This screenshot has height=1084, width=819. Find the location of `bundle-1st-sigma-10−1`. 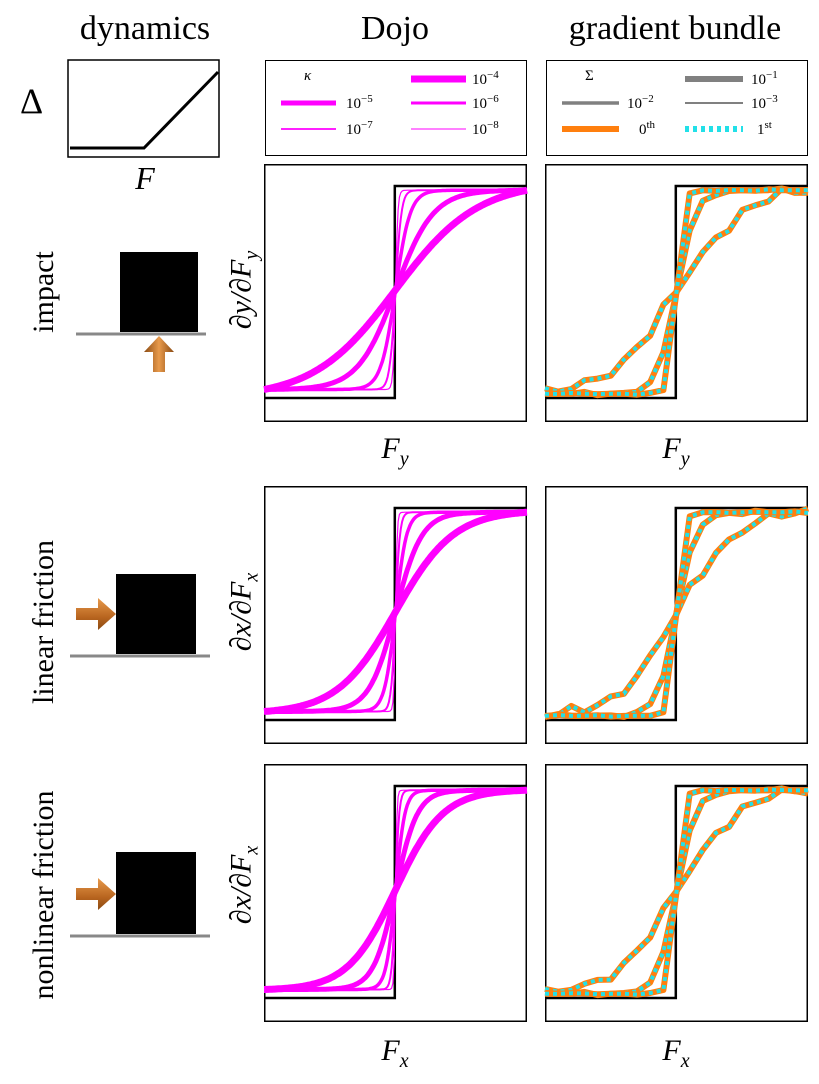

bundle-1st-sigma-10−1 is located at coordinates (676, 612).